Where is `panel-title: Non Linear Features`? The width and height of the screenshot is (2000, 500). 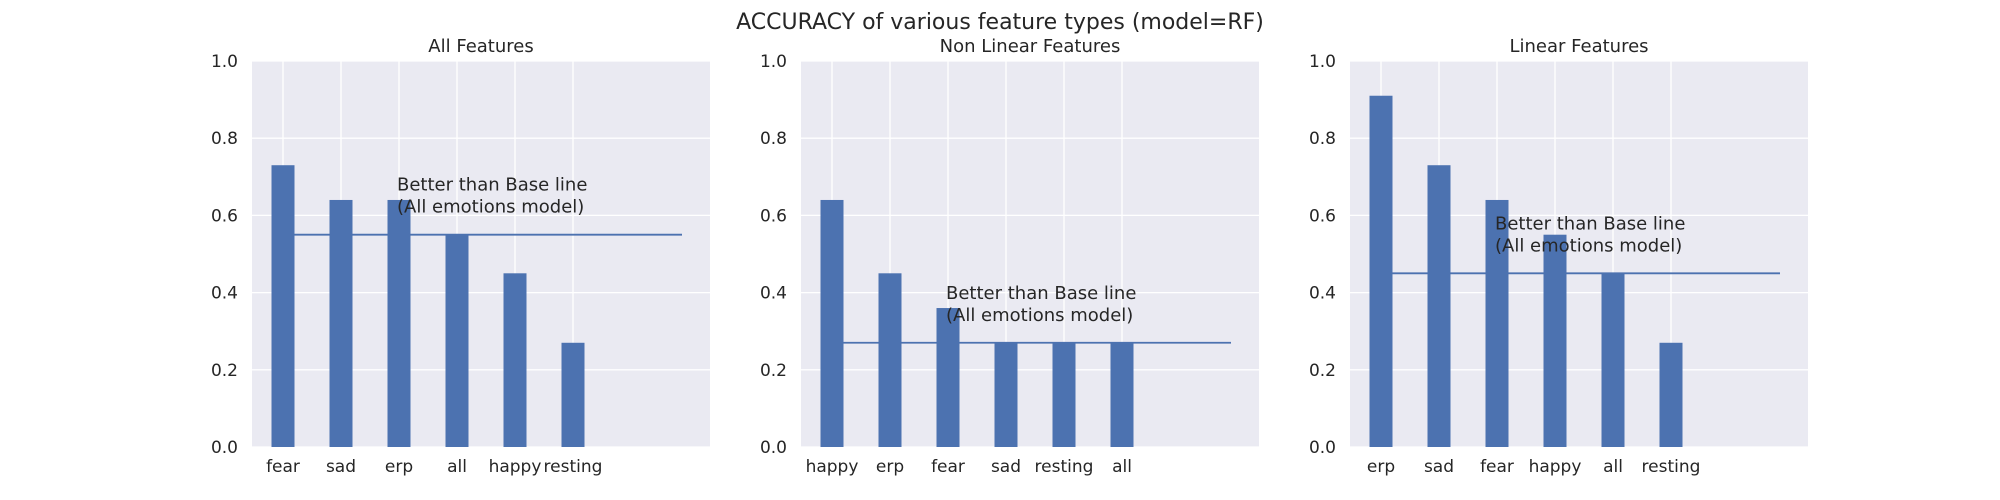 panel-title: Non Linear Features is located at coordinates (1030, 46).